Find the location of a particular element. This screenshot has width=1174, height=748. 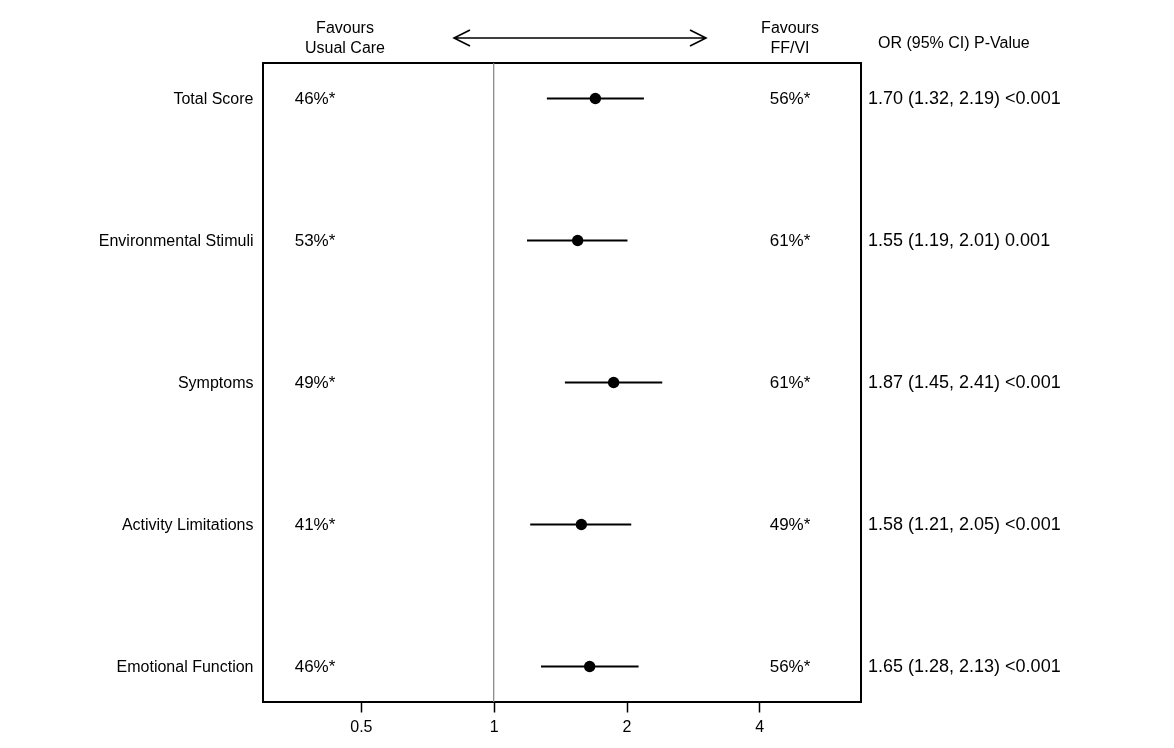

text: 1.87 (1.45, 2.41) <0.001 is located at coordinates (964, 381).